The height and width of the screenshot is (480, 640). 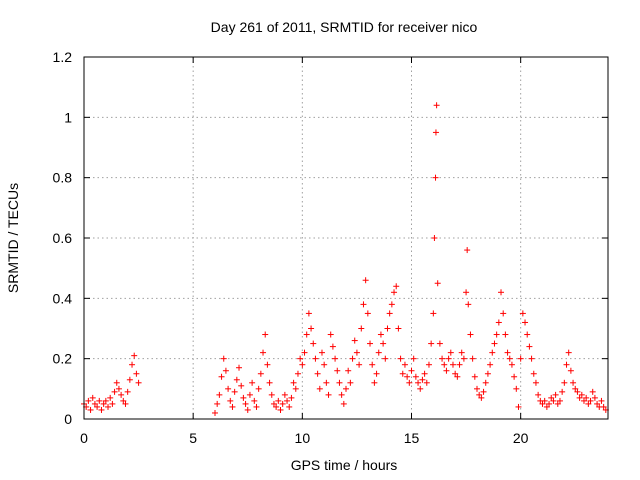 I want to click on x-tick-label: 20, so click(x=521, y=438).